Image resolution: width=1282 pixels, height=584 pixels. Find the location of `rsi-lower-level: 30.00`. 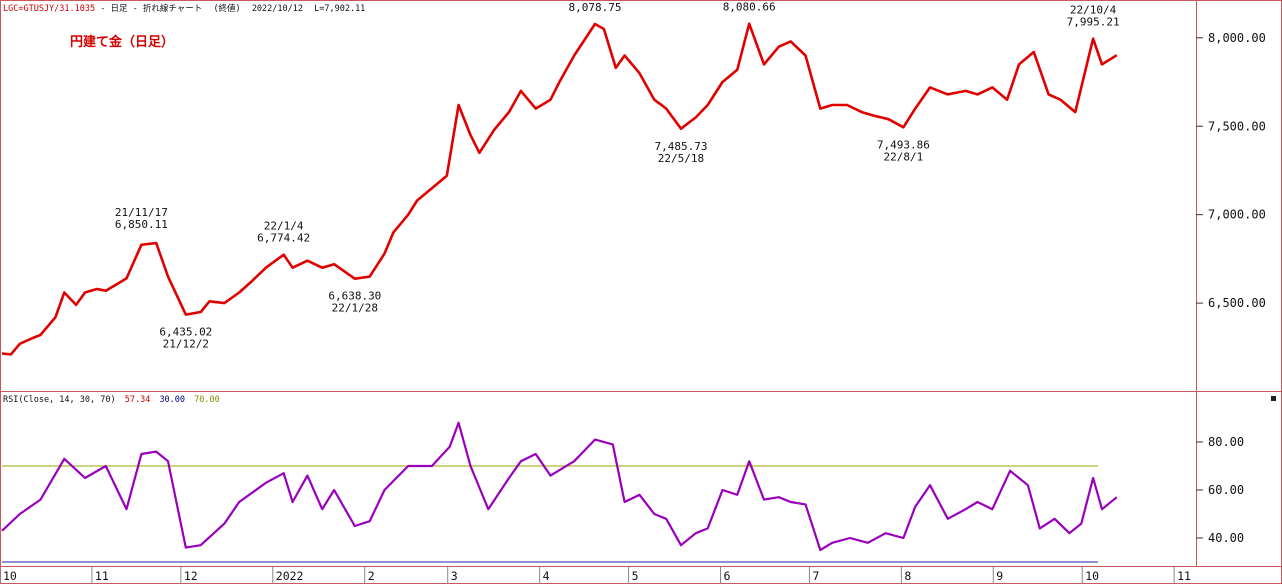

rsi-lower-level: 30.00 is located at coordinates (172, 400).